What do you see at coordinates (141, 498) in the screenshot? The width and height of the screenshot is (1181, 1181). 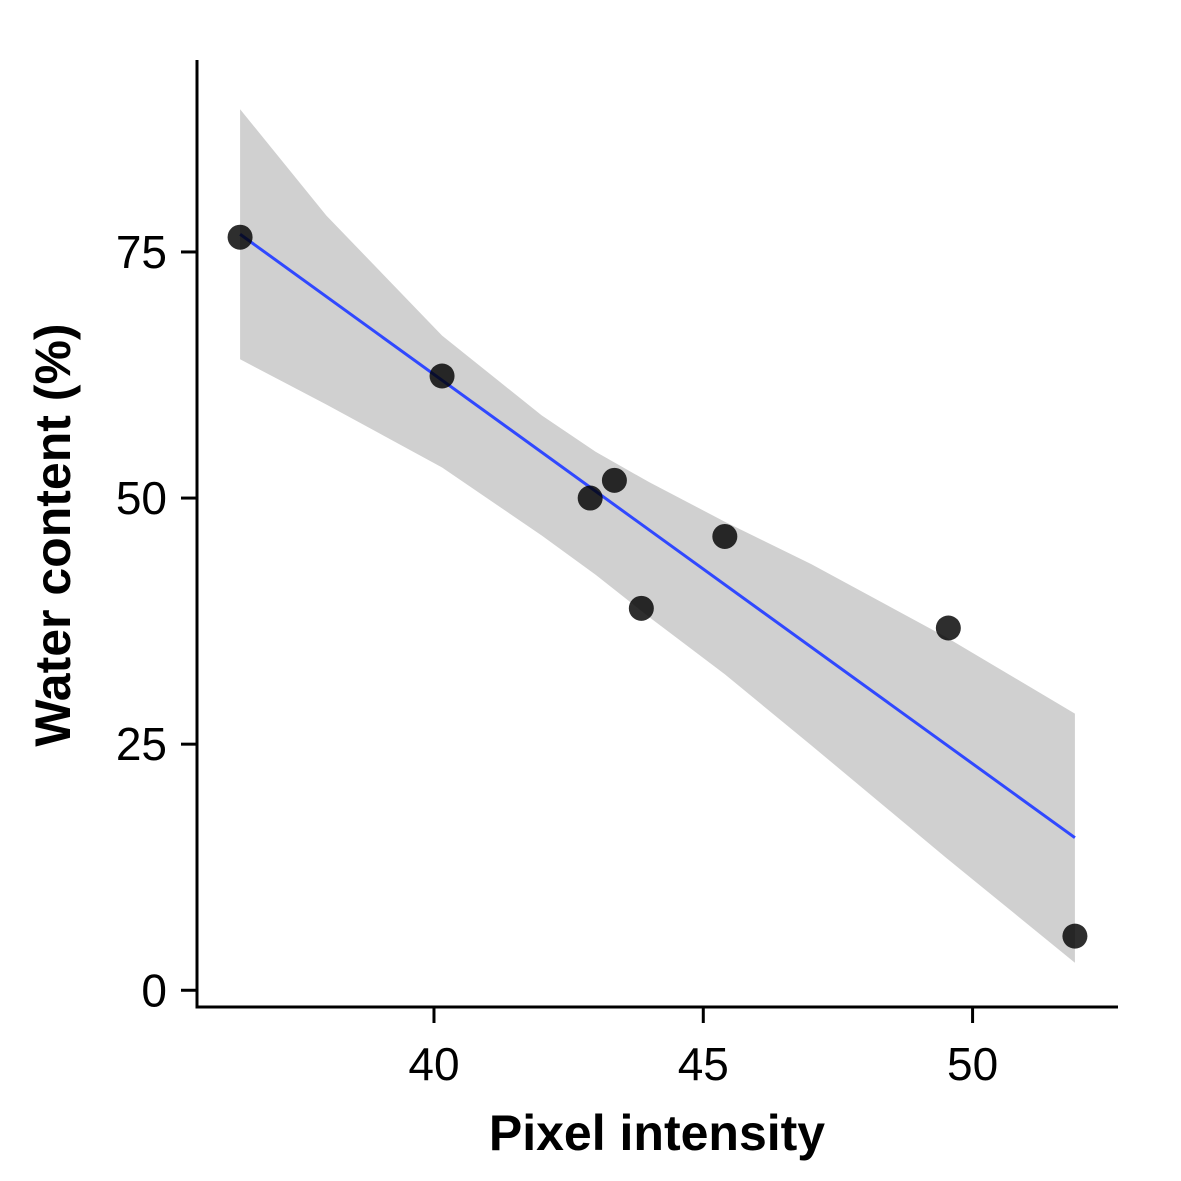 I see `y-tick-label: 50` at bounding box center [141, 498].